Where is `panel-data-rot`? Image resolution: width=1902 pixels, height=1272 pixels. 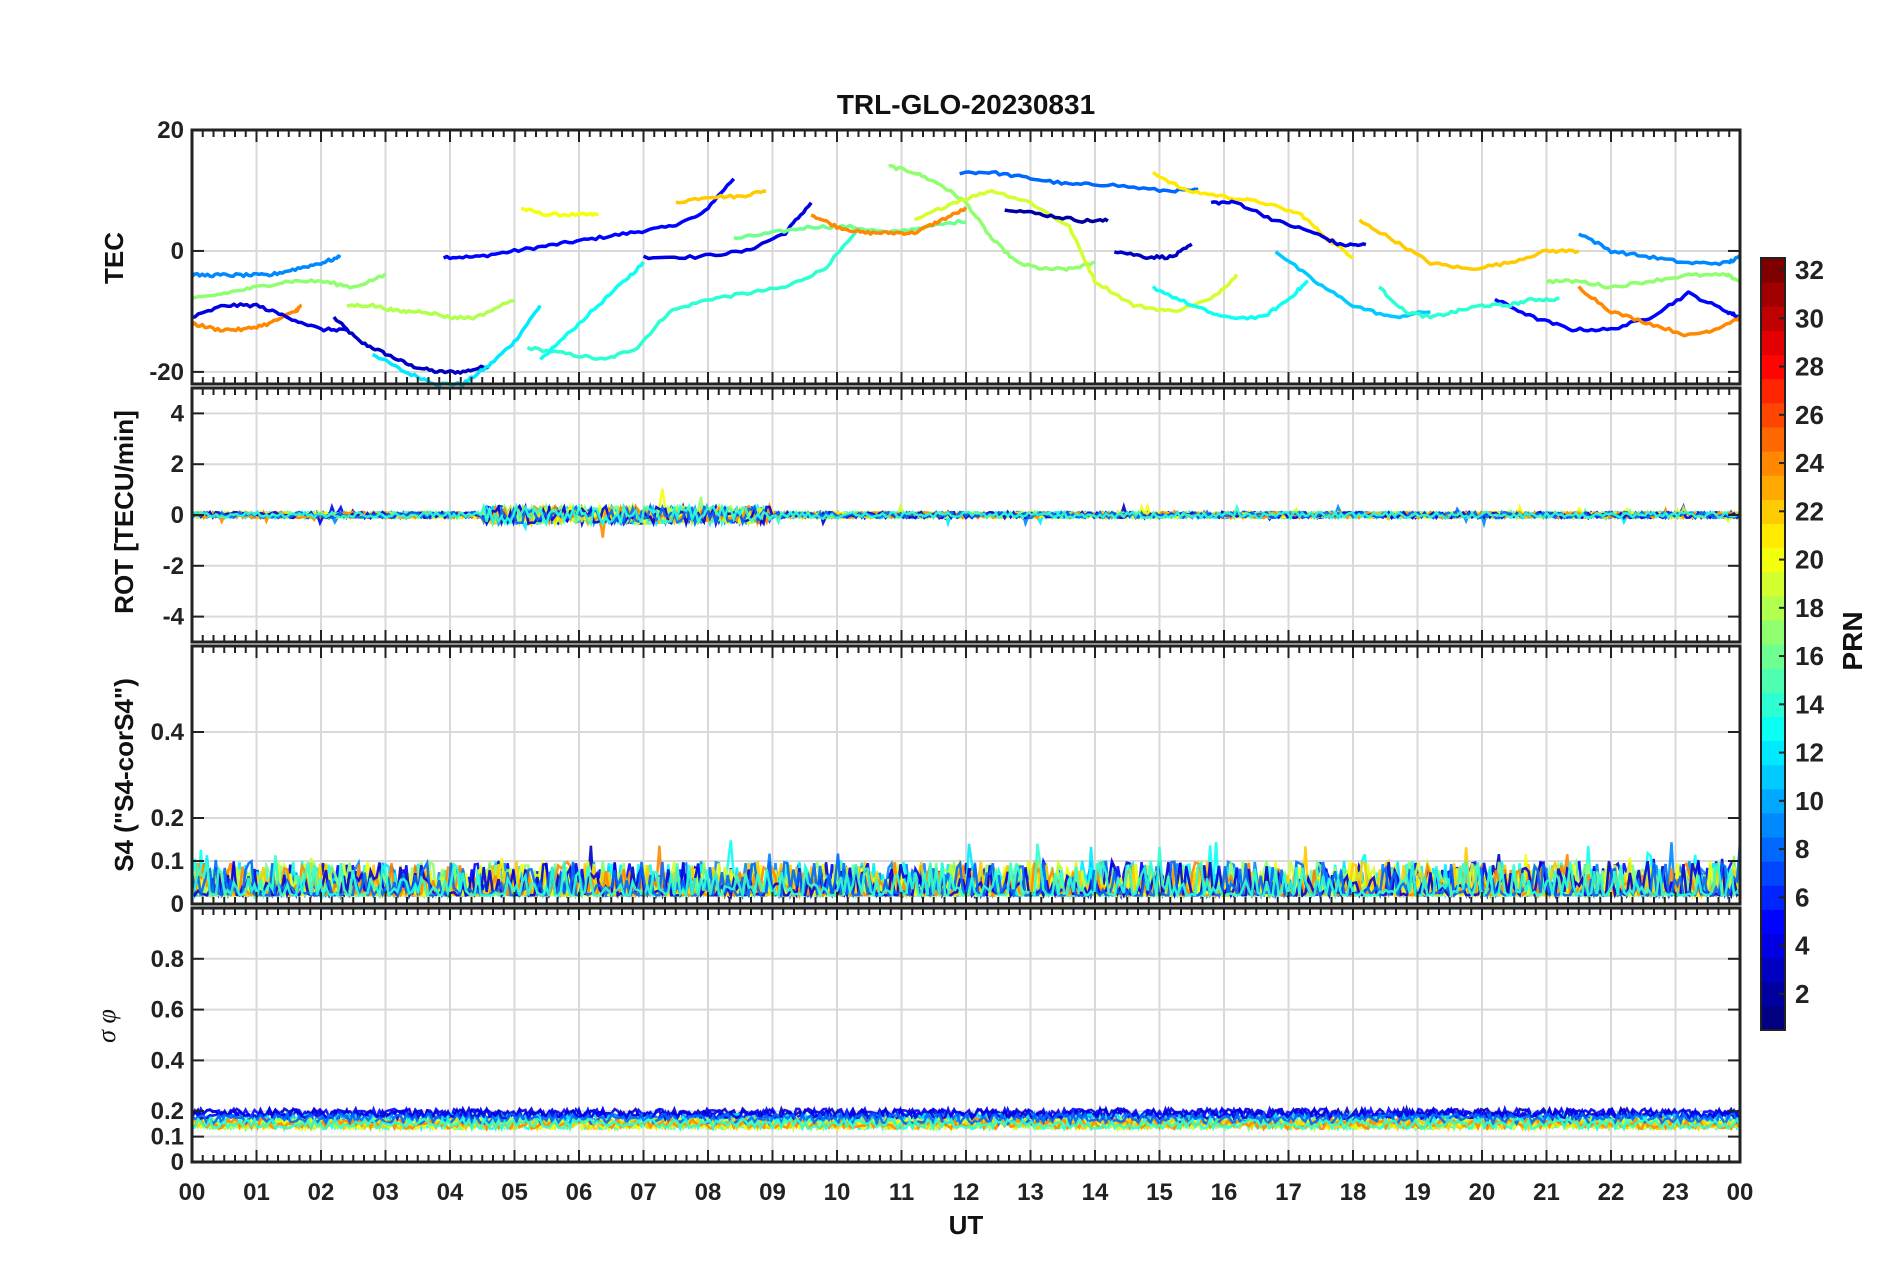
panel-data-rot is located at coordinates (966, 513).